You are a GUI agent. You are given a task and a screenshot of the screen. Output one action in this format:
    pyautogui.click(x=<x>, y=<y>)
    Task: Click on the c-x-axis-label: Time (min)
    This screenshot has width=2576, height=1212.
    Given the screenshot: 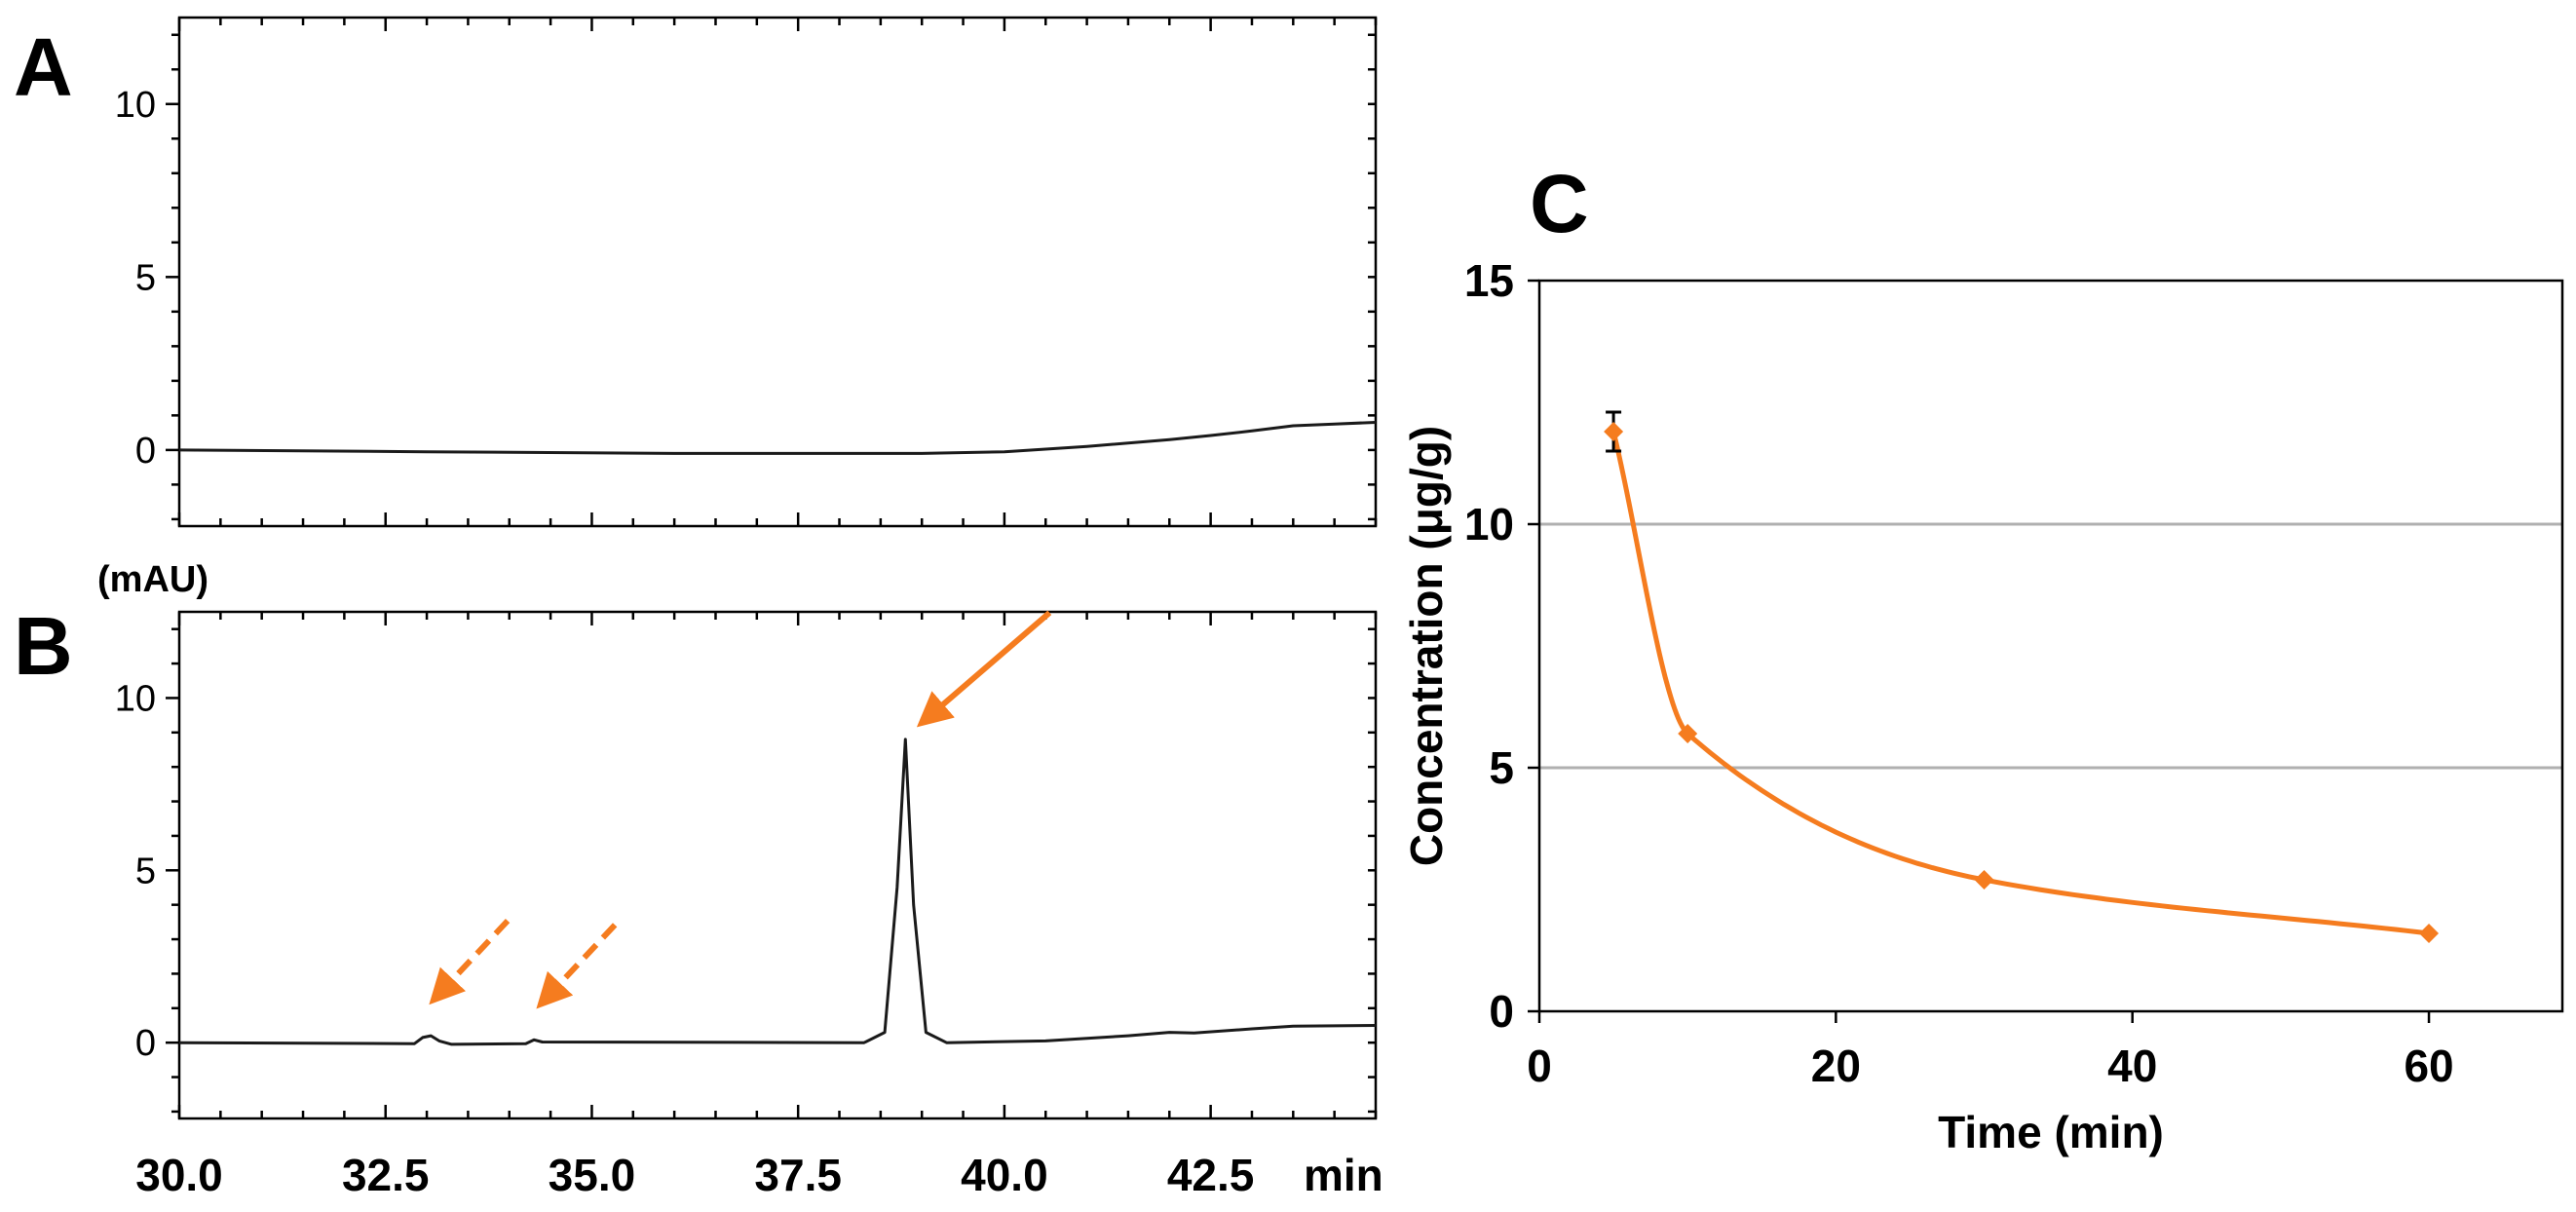 What is the action you would take?
    pyautogui.click(x=2051, y=1132)
    